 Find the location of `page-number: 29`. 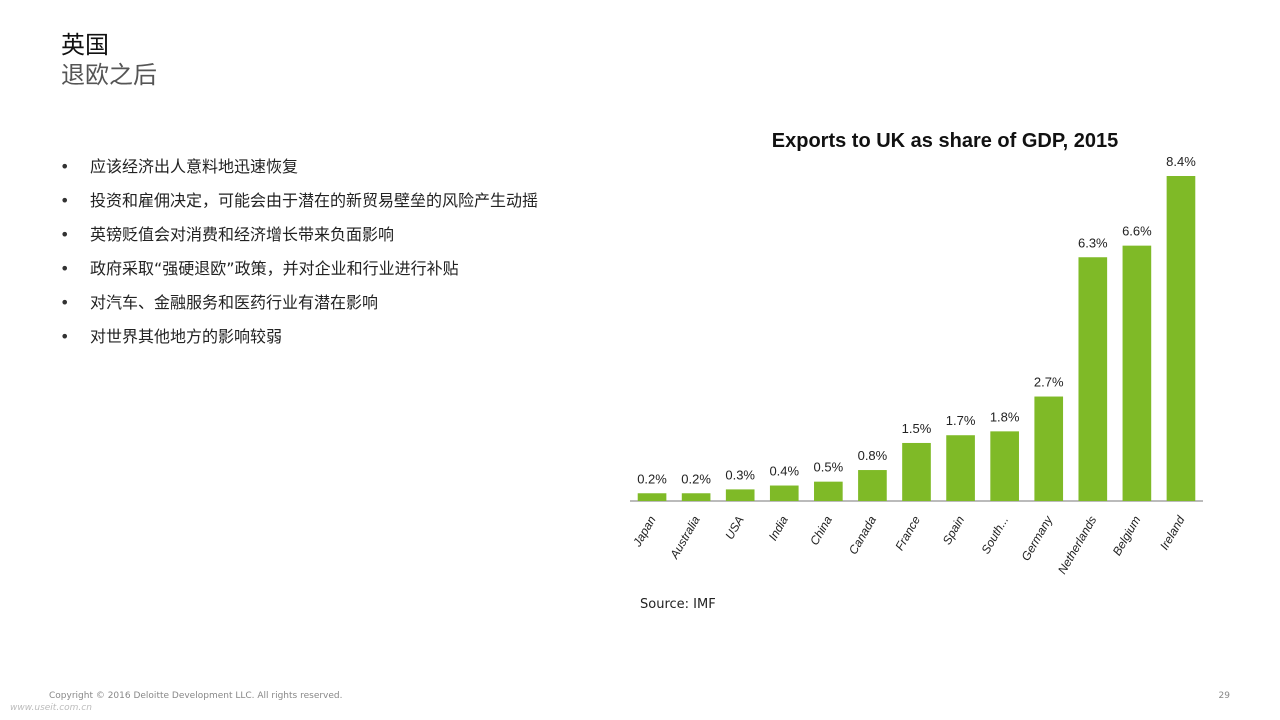

page-number: 29 is located at coordinates (1224, 696).